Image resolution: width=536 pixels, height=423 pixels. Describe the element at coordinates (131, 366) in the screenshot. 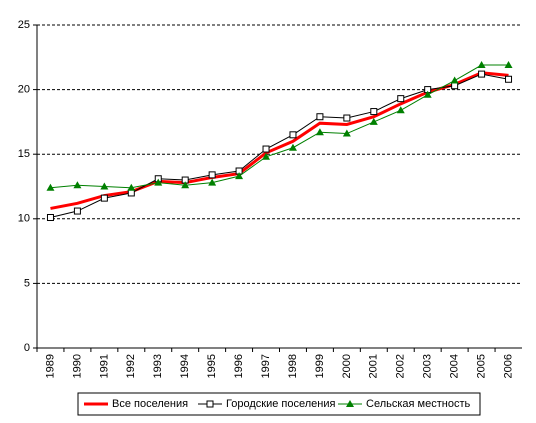

I see `x-tick-label: 1992` at that location.